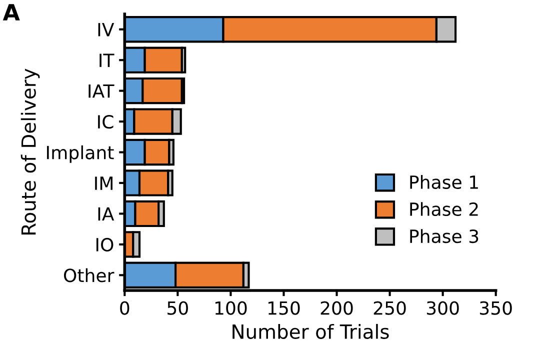 Image resolution: width=554 pixels, height=350 pixels. Describe the element at coordinates (444, 209) in the screenshot. I see `legend-label: Phase 2` at that location.